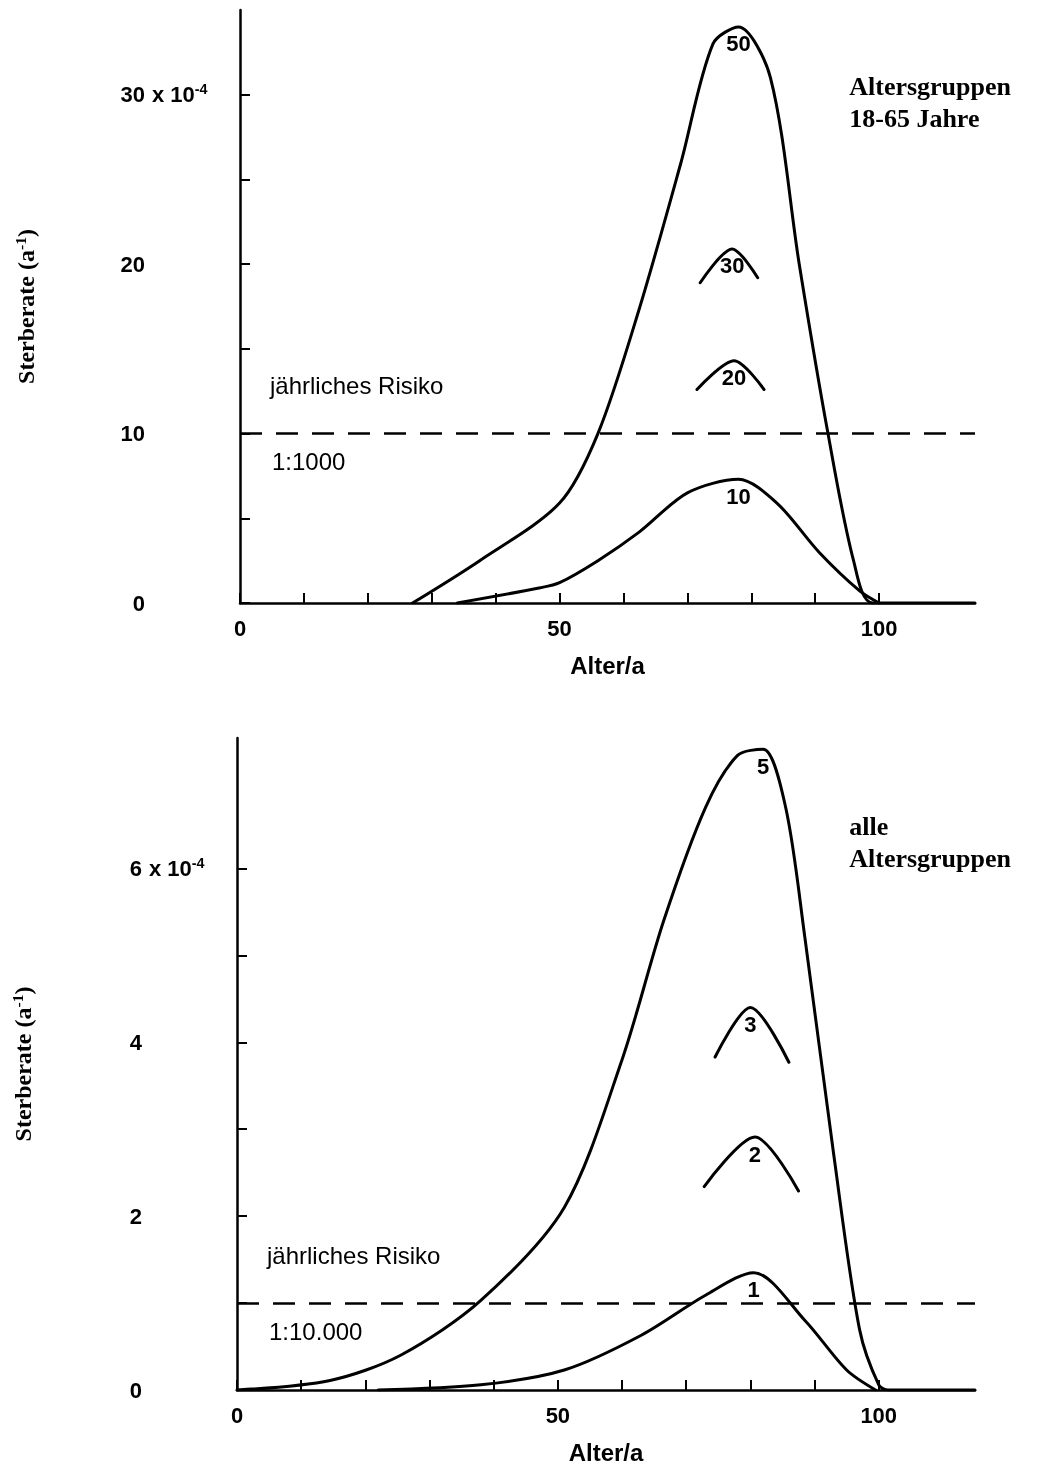 This screenshot has width=1041, height=1477. Describe the element at coordinates (930, 102) in the screenshot. I see `annotation: Altersgruppen 18-65 Jahre` at that location.